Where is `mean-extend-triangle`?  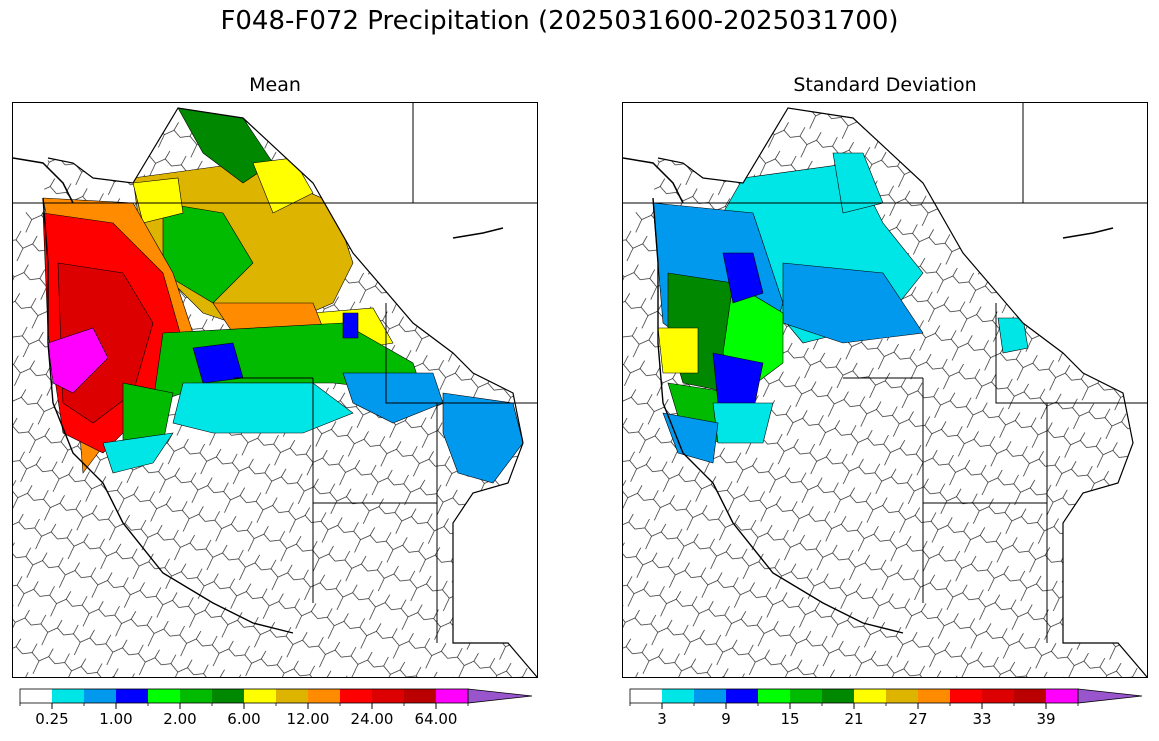
mean-extend-triangle is located at coordinates (500, 696).